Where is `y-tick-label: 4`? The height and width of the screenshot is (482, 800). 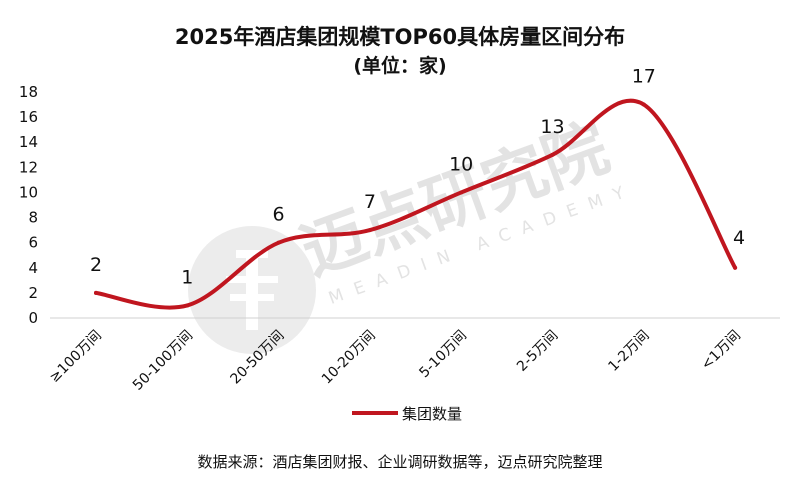 y-tick-label: 4 is located at coordinates (33, 268).